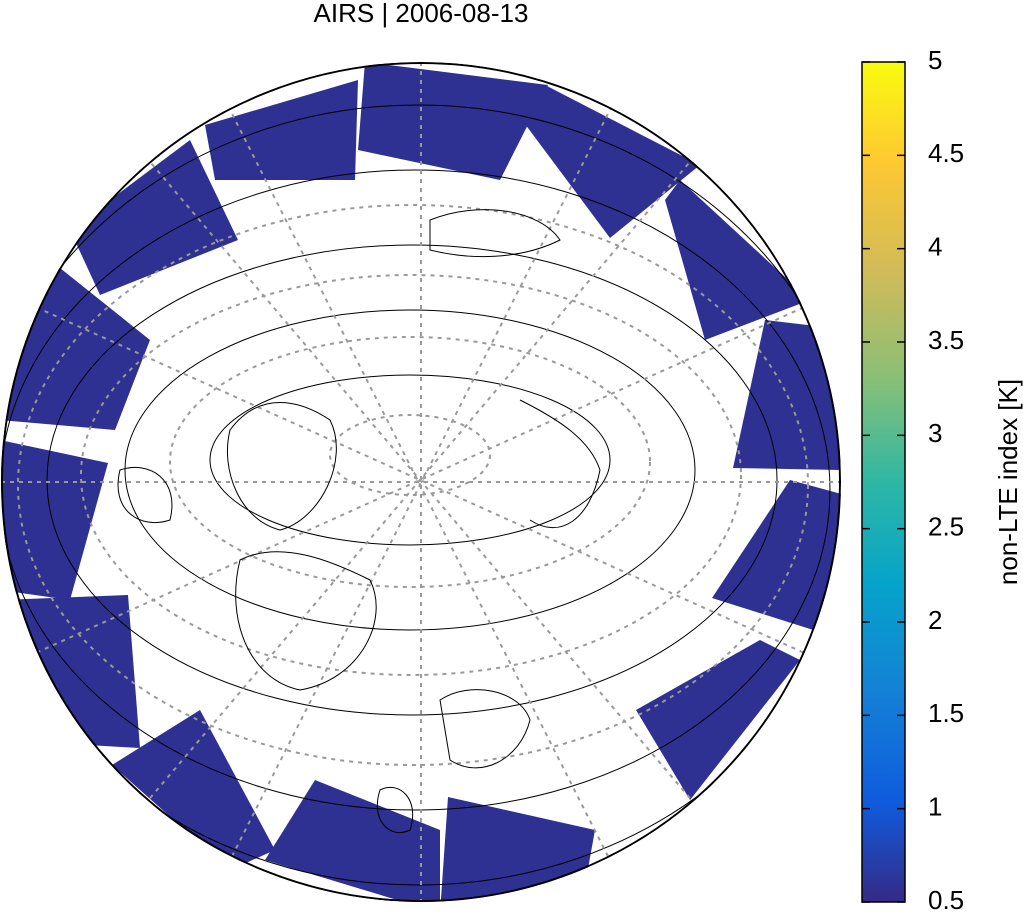  I want to click on colorbar-tick-label: 1, so click(935, 807).